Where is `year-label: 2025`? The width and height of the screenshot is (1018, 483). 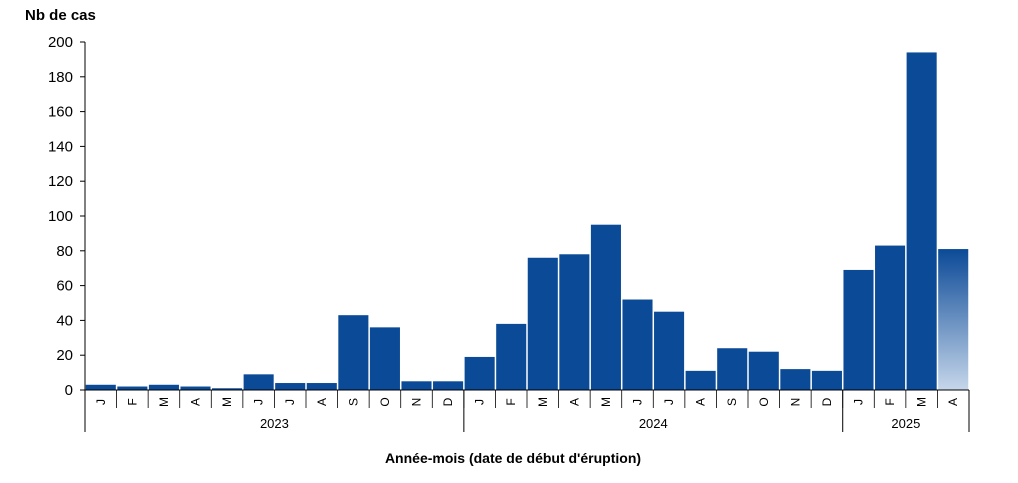 year-label: 2025 is located at coordinates (905, 423).